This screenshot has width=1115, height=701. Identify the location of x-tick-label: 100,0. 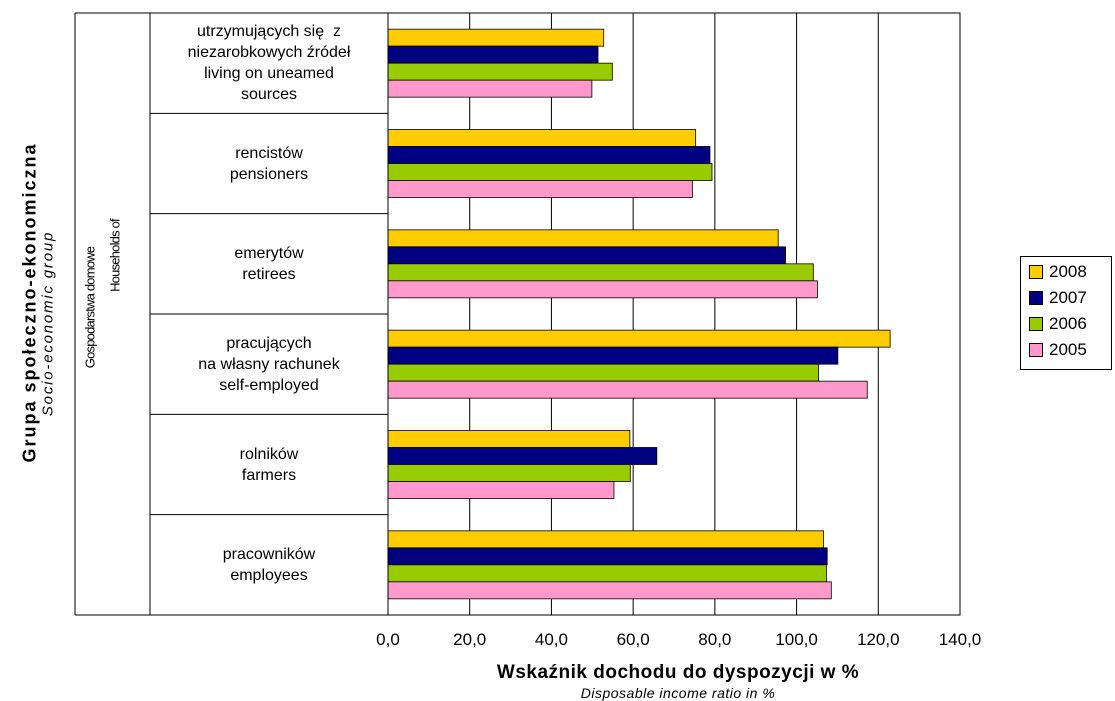
(796, 639).